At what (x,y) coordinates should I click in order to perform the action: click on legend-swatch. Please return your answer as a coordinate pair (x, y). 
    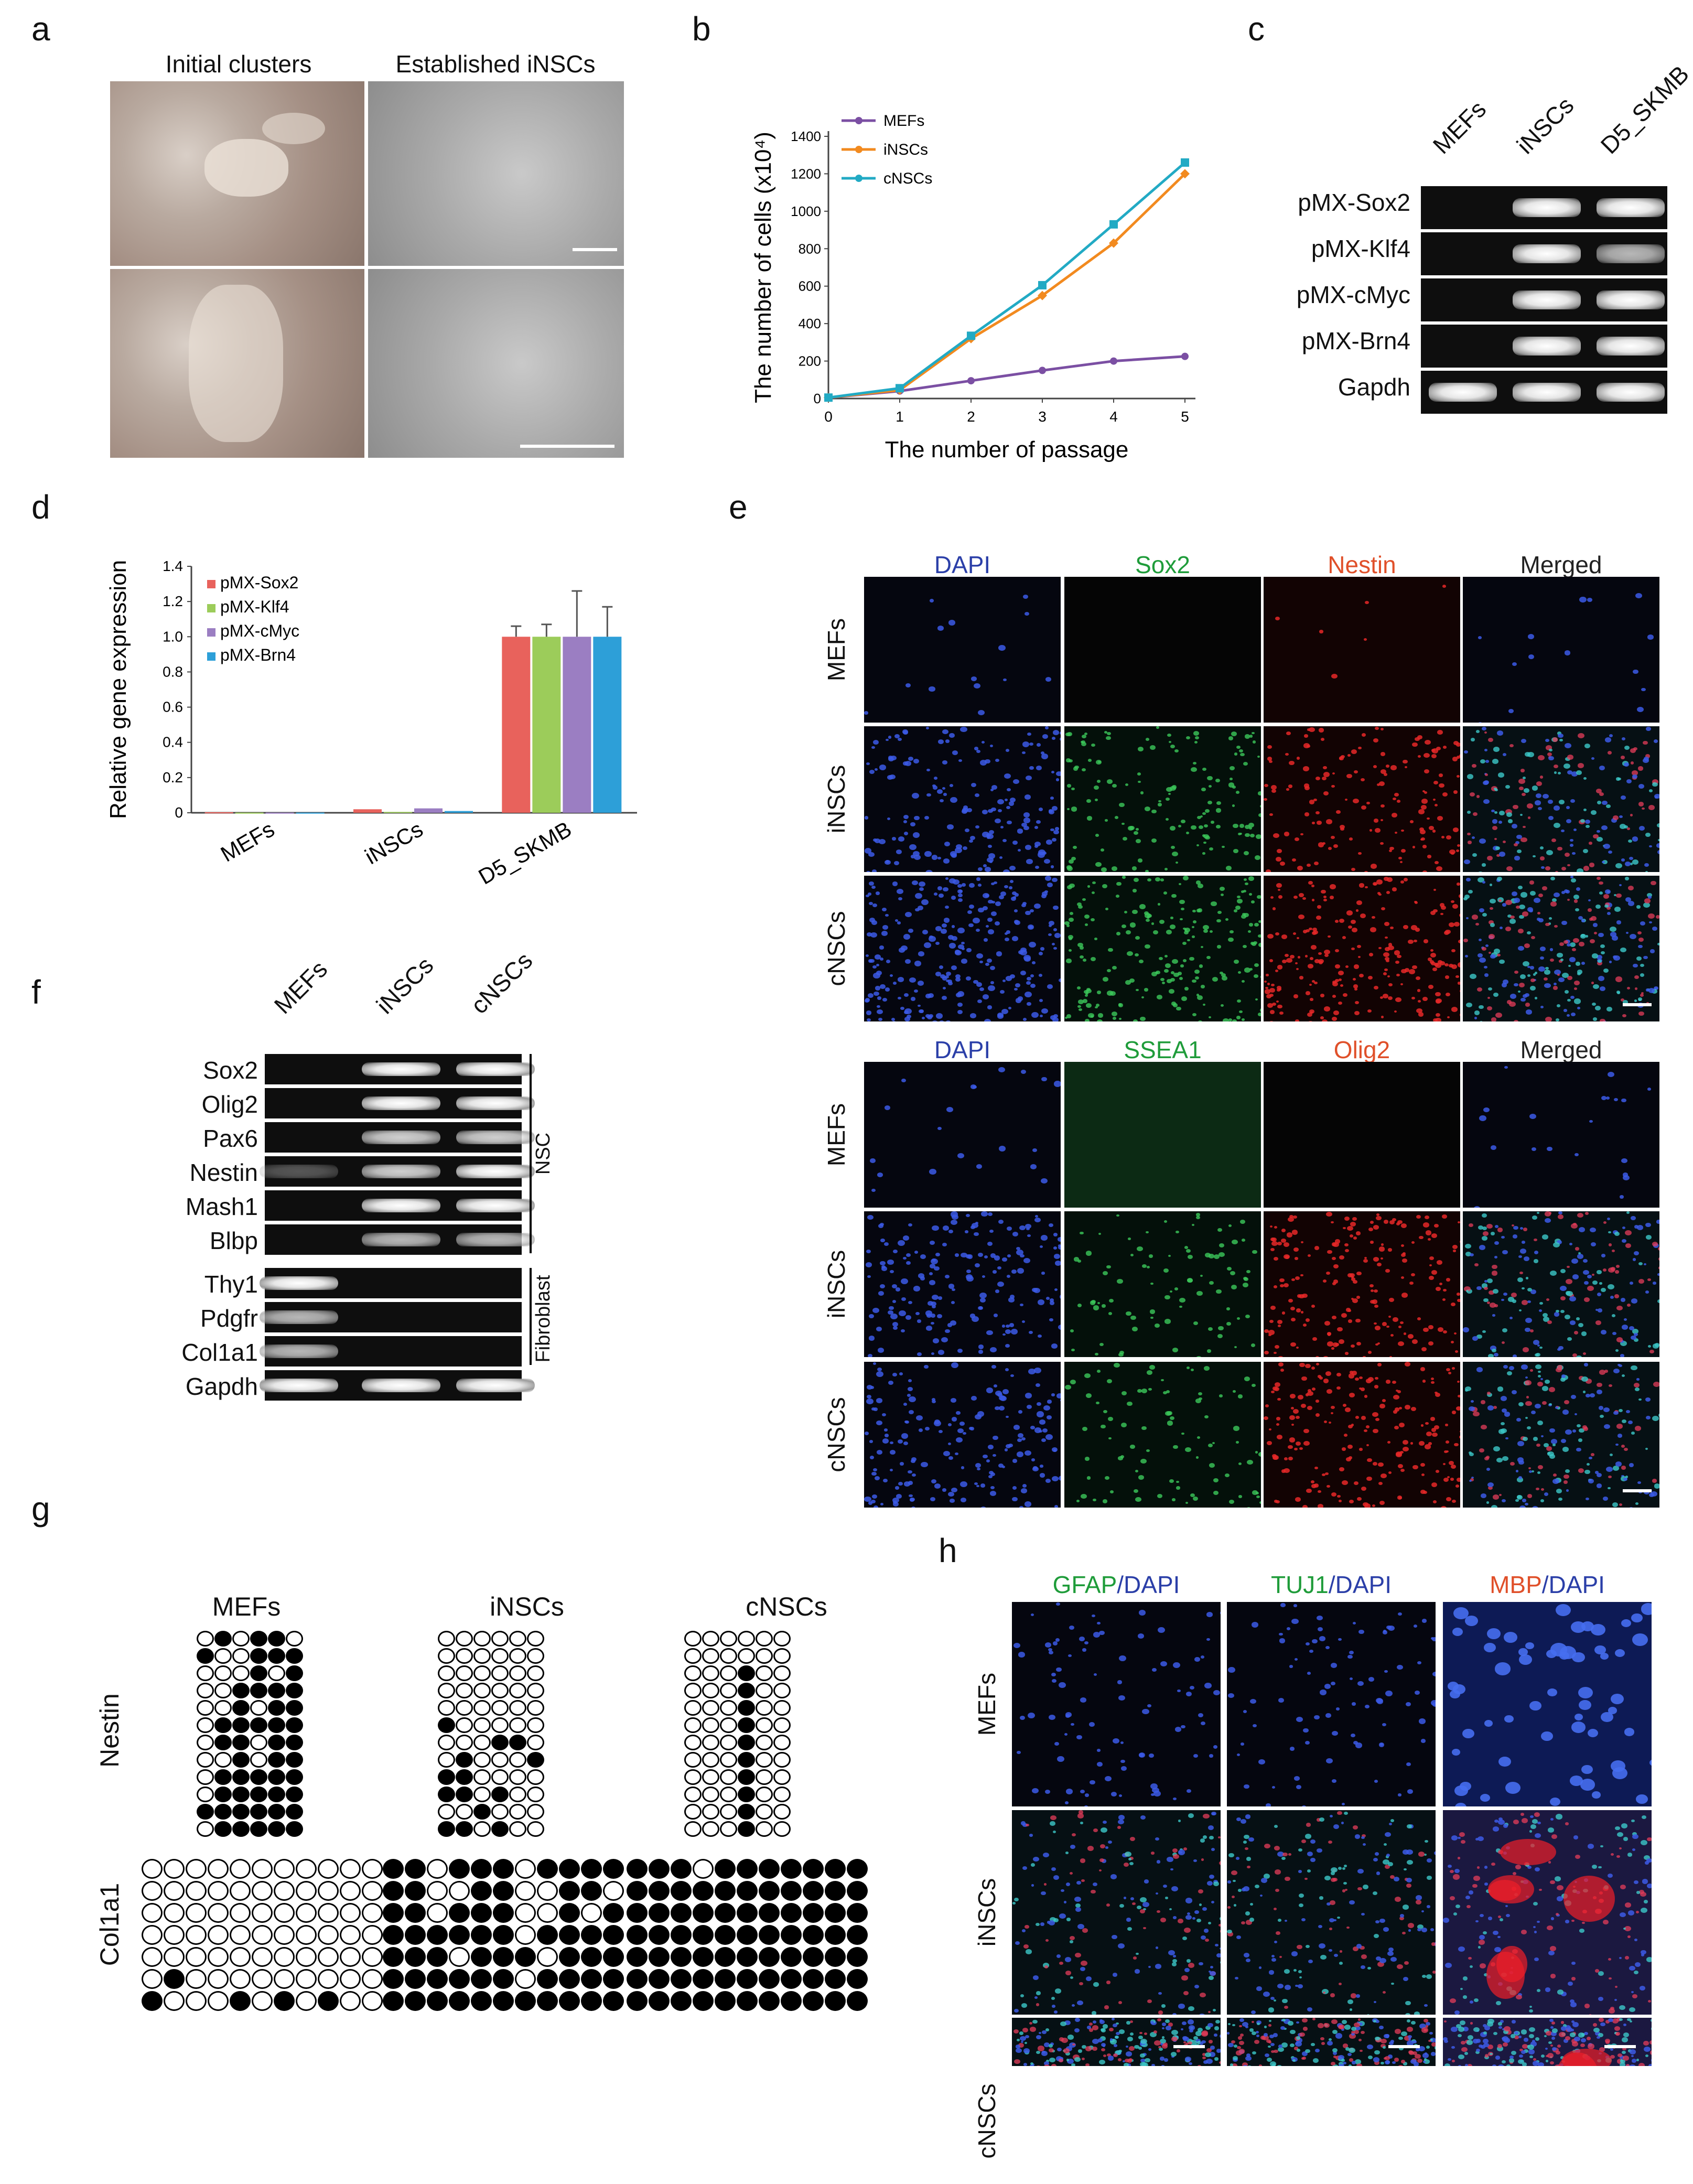
    Looking at the image, I should click on (211, 633).